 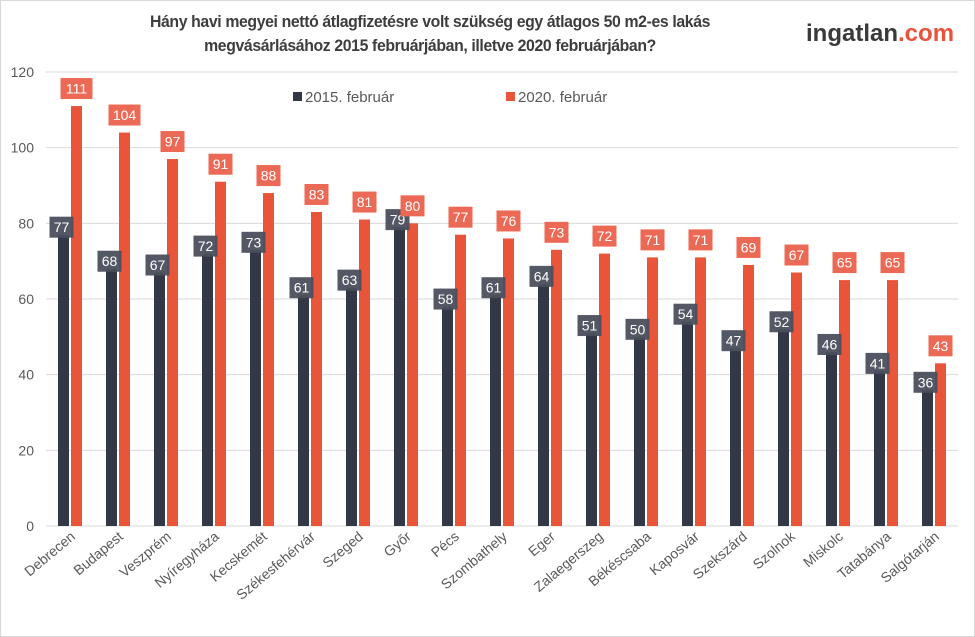 What do you see at coordinates (26, 223) in the screenshot?
I see `y-tick-label: 80` at bounding box center [26, 223].